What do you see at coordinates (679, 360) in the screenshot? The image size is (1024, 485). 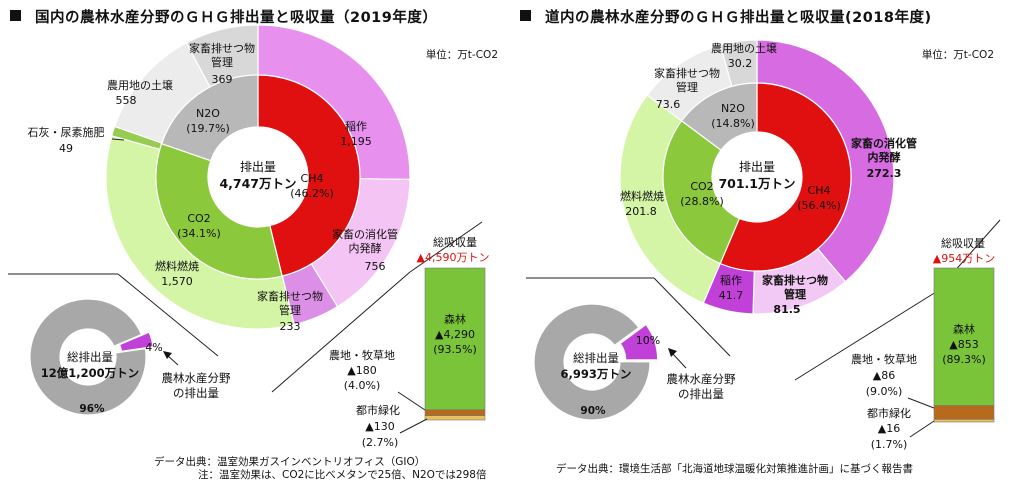 I see `caption-arrow-line` at bounding box center [679, 360].